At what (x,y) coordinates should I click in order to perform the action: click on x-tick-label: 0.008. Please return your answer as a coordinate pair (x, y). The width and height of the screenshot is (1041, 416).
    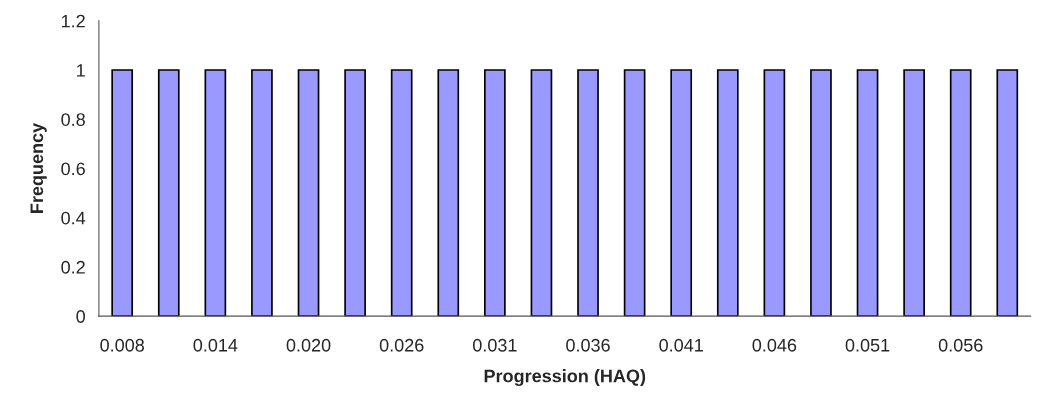
    Looking at the image, I should click on (122, 345).